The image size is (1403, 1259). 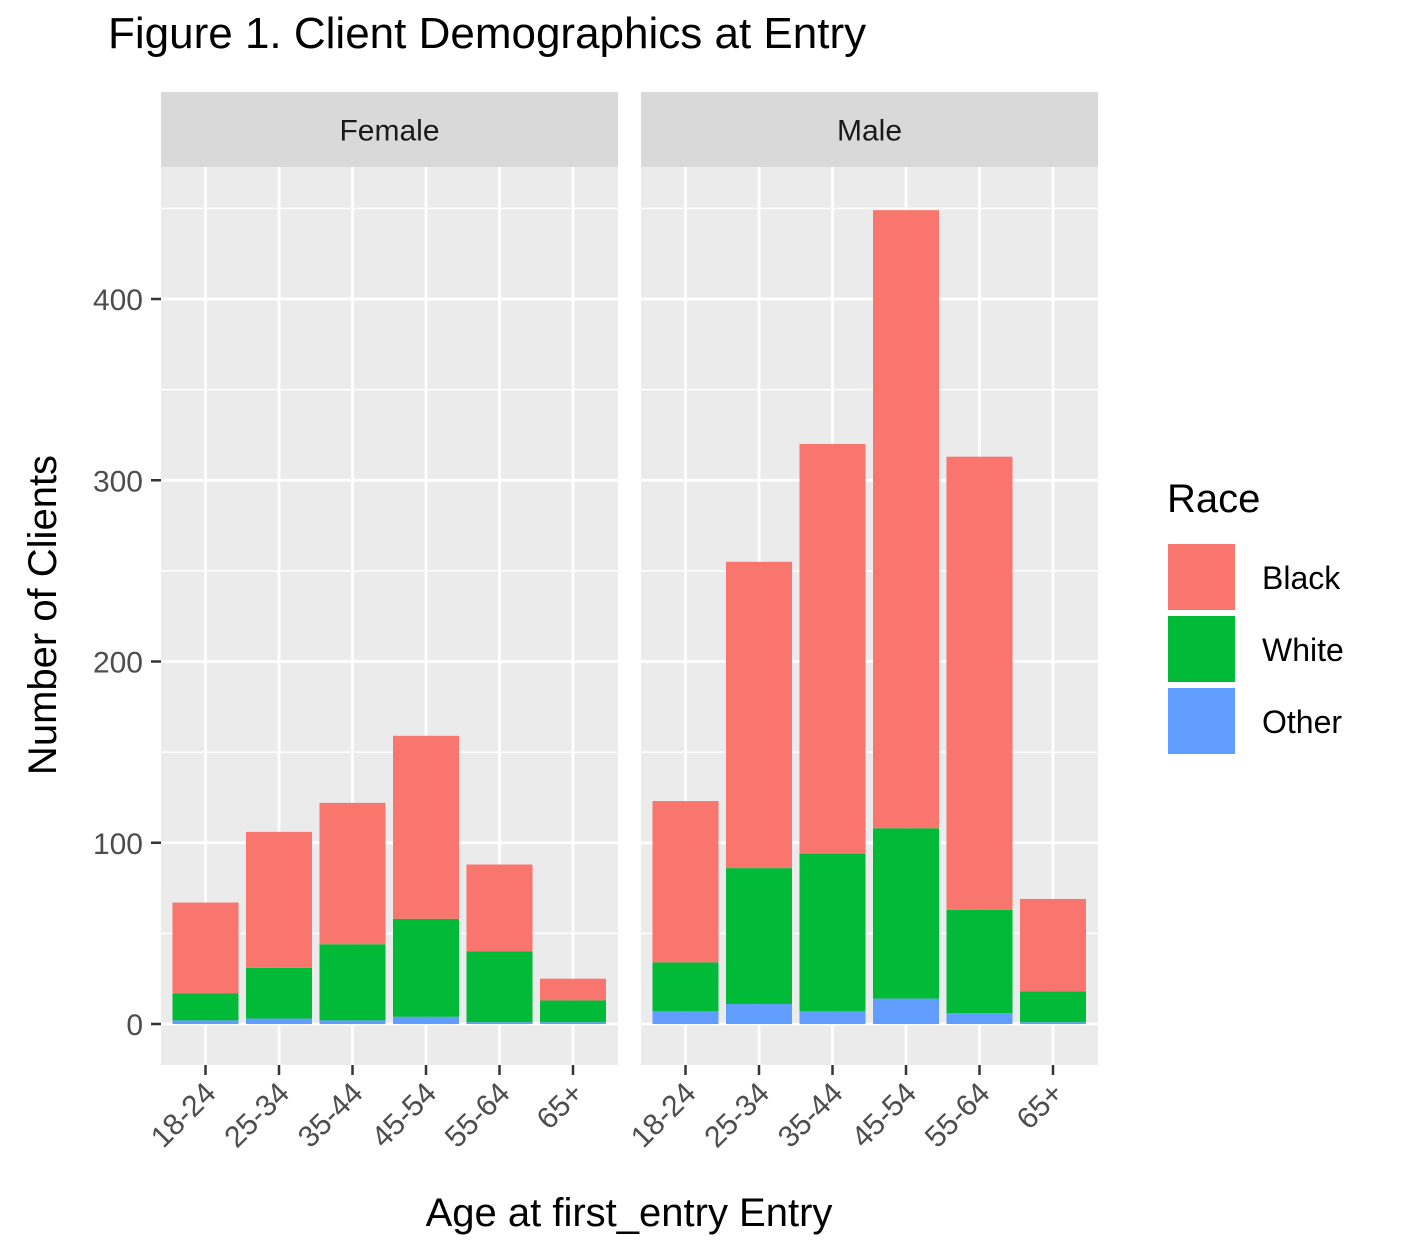 I want to click on facet-strip-label: Female, so click(x=389, y=131).